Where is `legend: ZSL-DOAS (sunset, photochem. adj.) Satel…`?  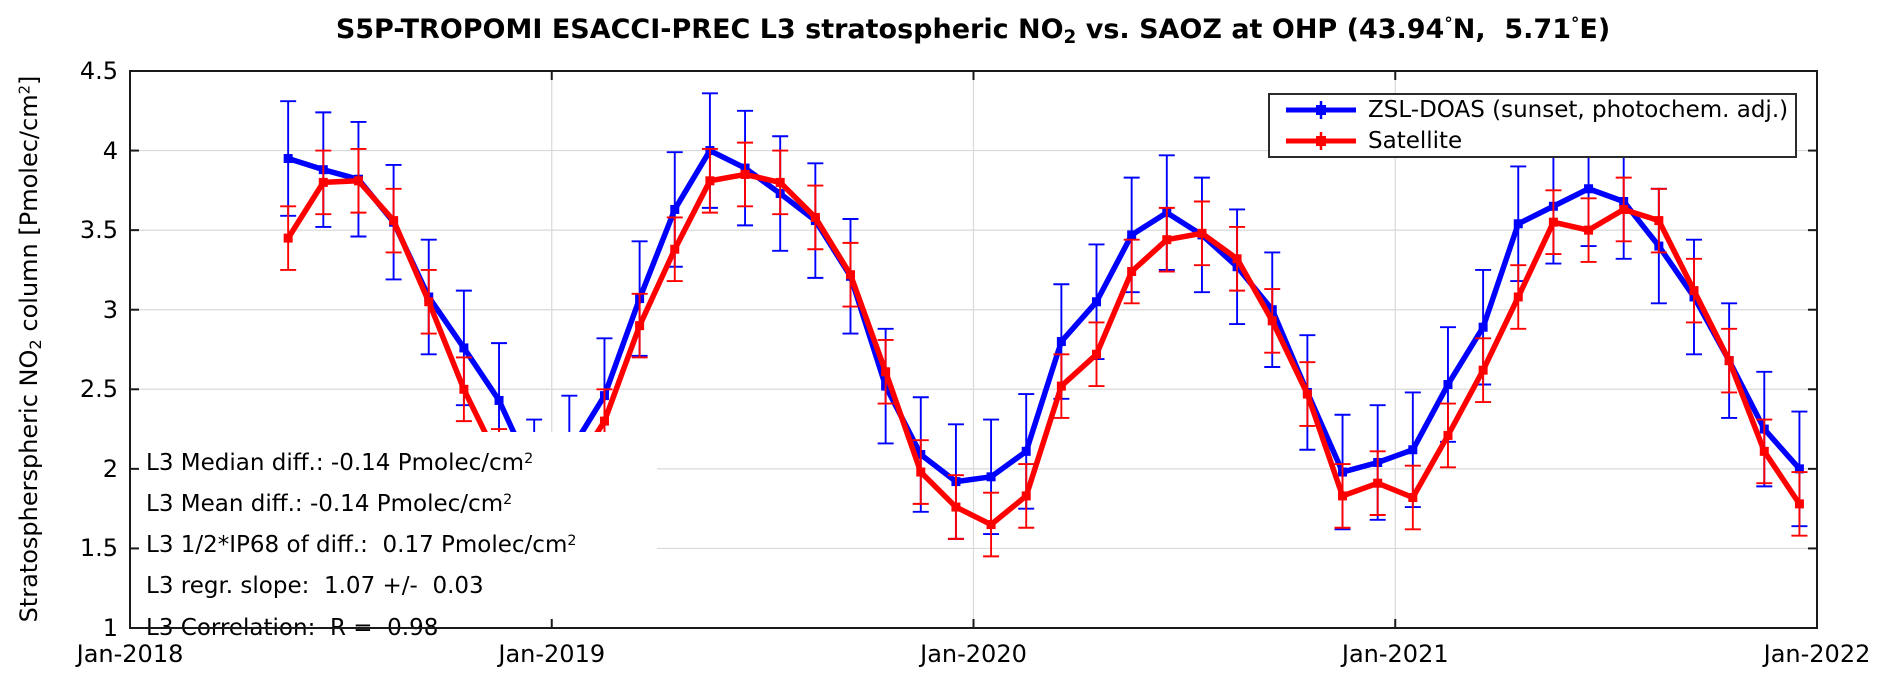
legend: ZSL-DOAS (sunset, photochem. adj.) Satel… is located at coordinates (1532, 125).